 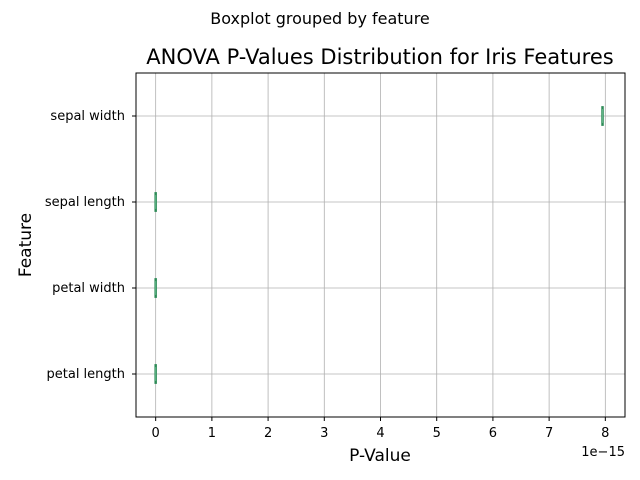 I want to click on x-tick-label: 2, so click(x=268, y=433).